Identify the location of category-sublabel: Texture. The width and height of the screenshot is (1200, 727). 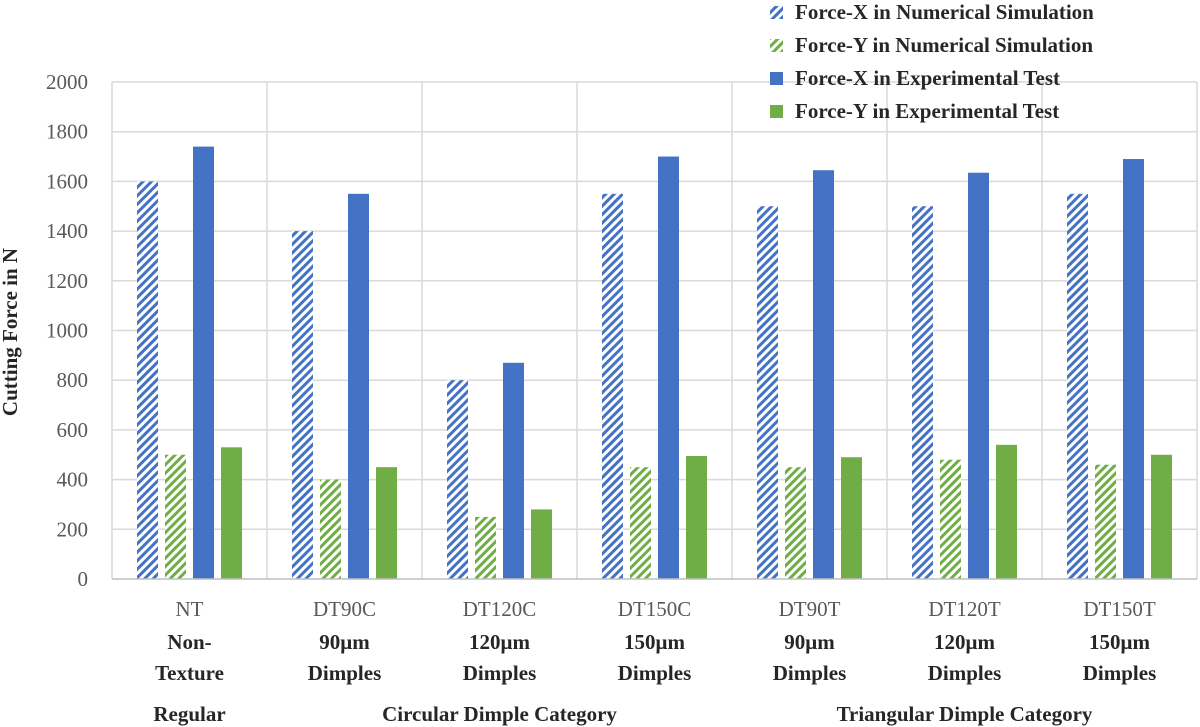
(189, 673).